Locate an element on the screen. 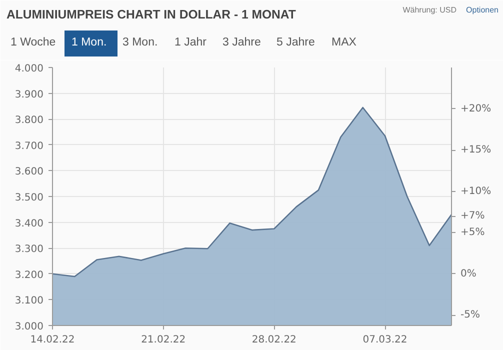  text: Währung: USD is located at coordinates (429, 10).